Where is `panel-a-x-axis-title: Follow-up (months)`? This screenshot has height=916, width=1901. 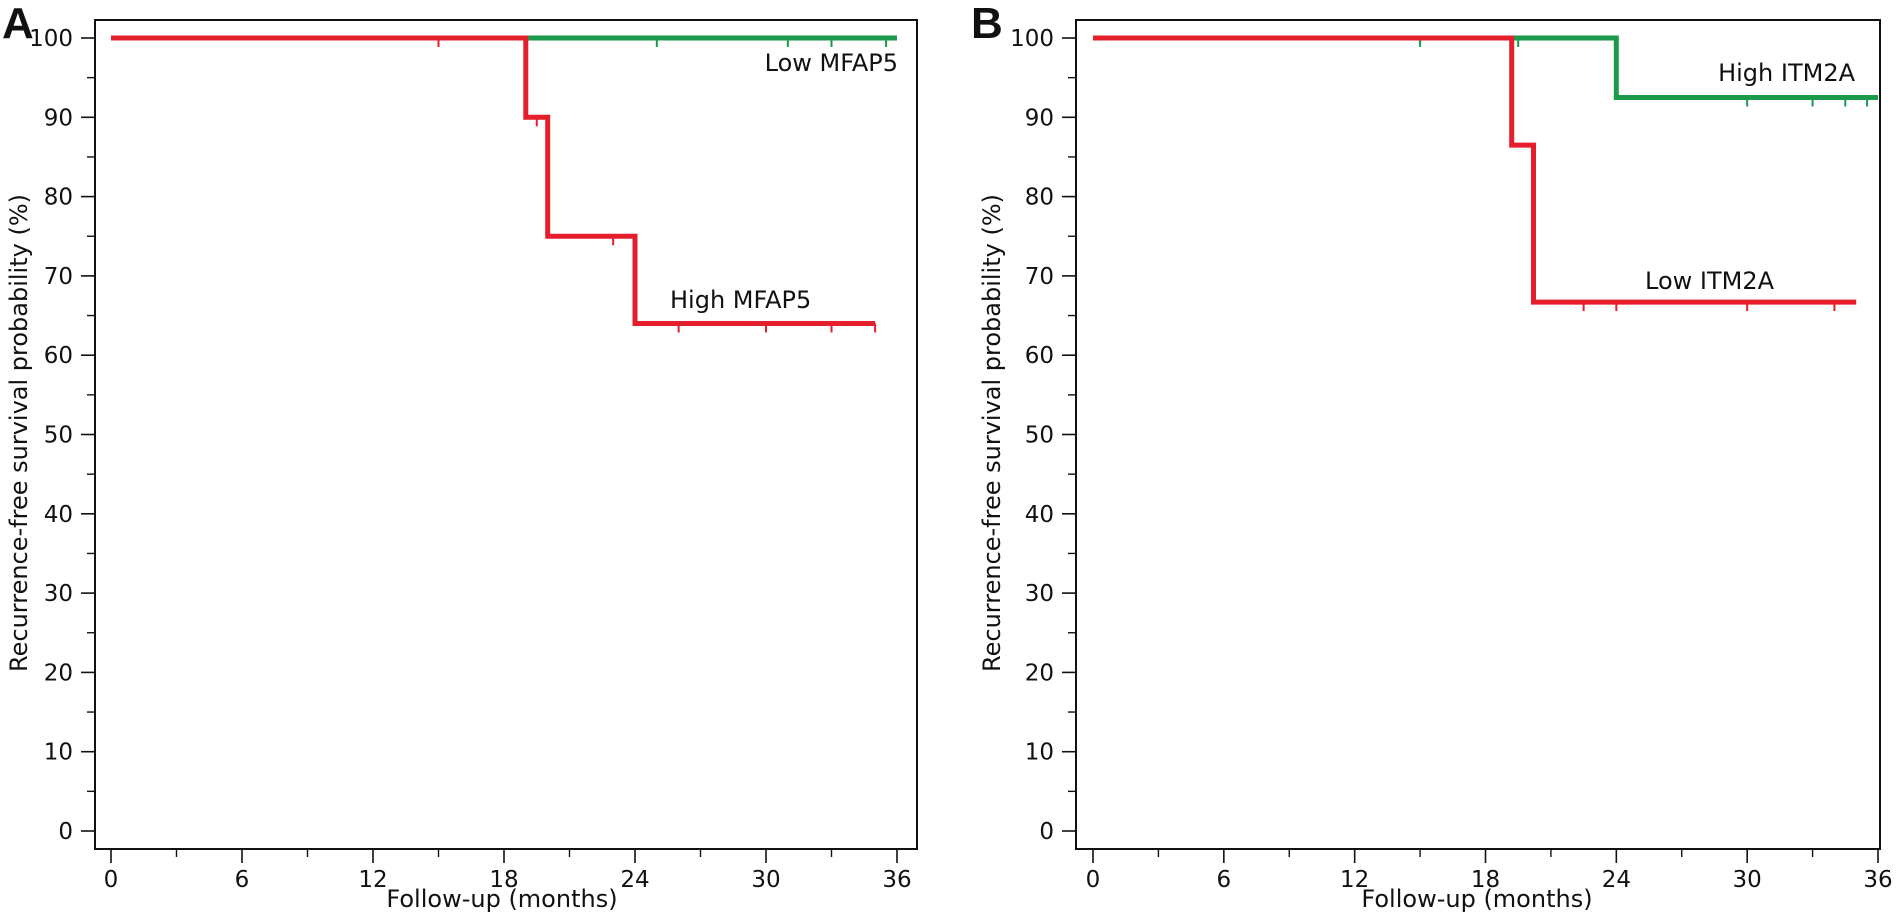 panel-a-x-axis-title: Follow-up (months) is located at coordinates (501, 899).